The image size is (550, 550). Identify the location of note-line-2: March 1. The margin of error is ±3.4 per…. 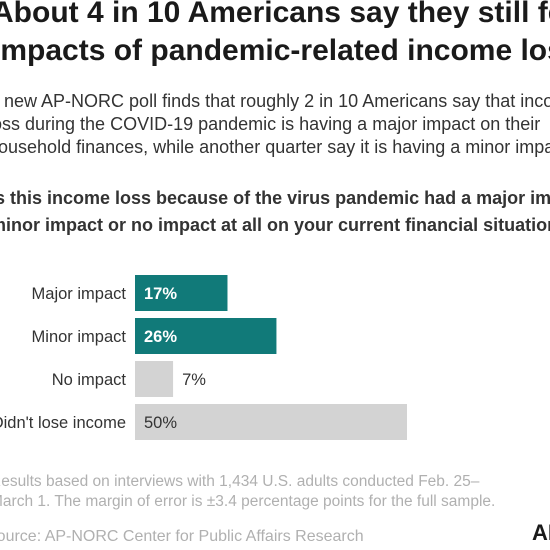
(248, 501).